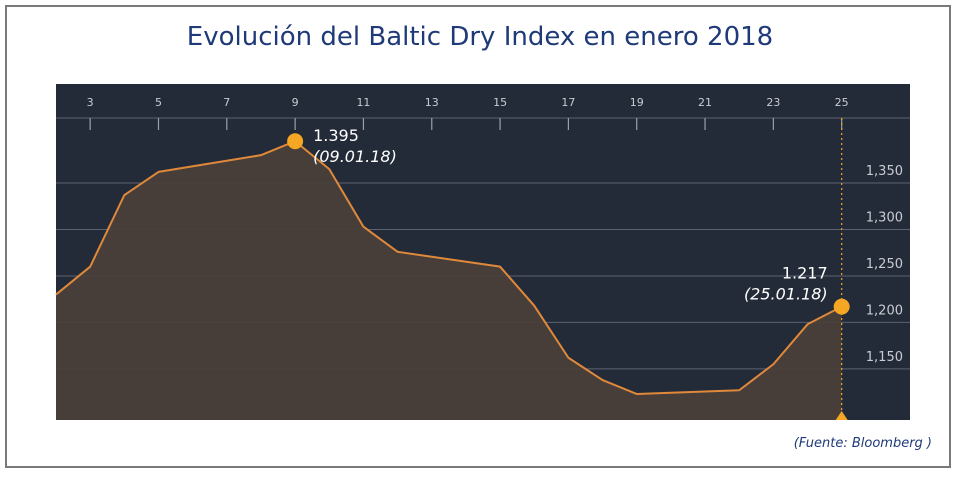 This screenshot has width=960, height=477. What do you see at coordinates (884, 357) in the screenshot?
I see `y-tick-label: 1,150` at bounding box center [884, 357].